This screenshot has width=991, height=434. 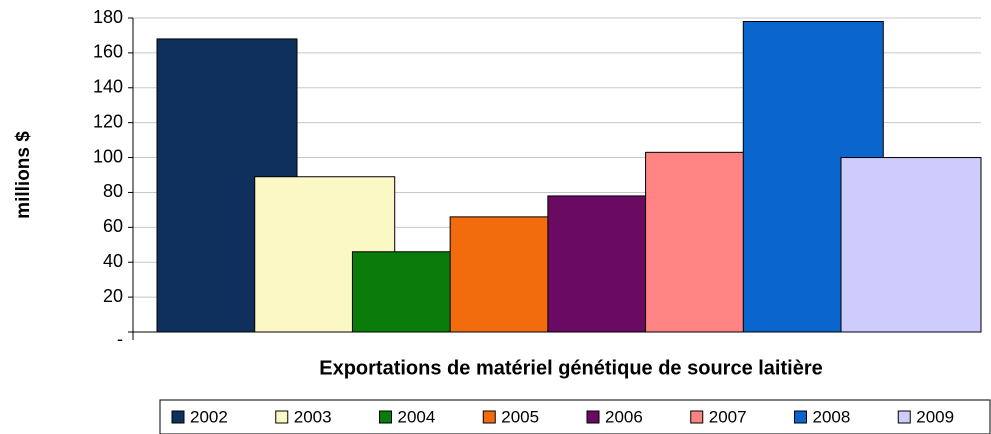 What do you see at coordinates (624, 416) in the screenshot?
I see `legend-label: 2006` at bounding box center [624, 416].